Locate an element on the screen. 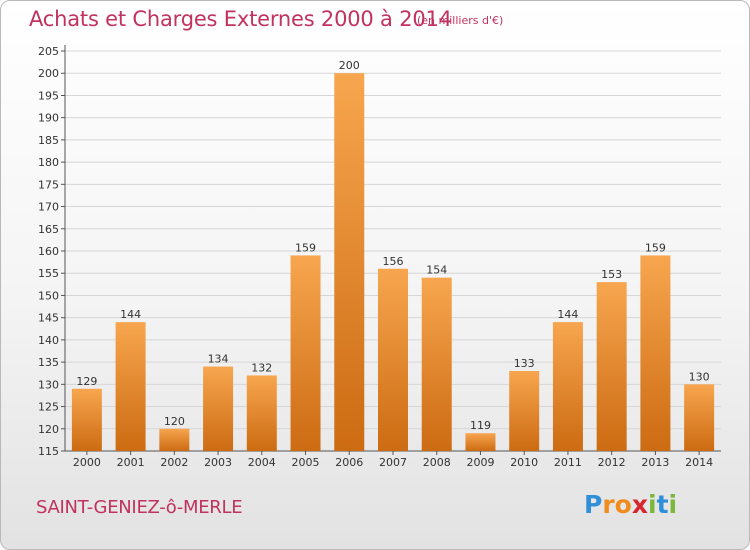 The width and height of the screenshot is (750, 550). bar-value-label: 120 is located at coordinates (174, 421).